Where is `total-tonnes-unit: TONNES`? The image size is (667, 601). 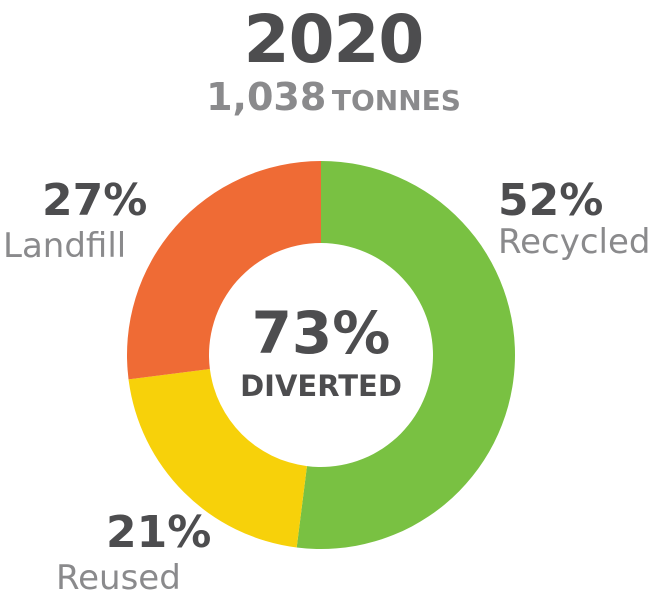 total-tonnes-unit: TONNES is located at coordinates (396, 100).